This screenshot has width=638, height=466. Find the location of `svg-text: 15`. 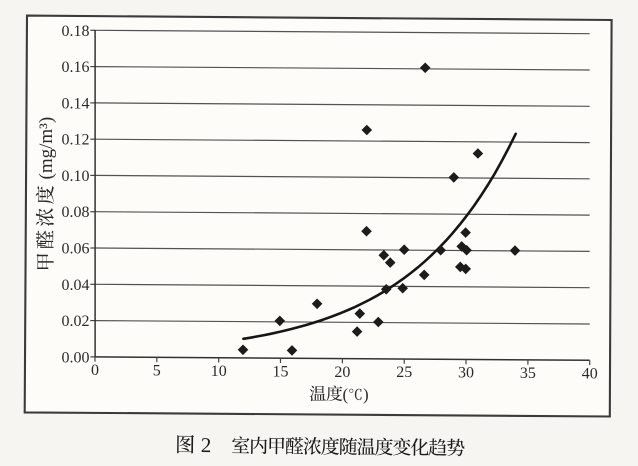

svg-text: 15 is located at coordinates (281, 371).